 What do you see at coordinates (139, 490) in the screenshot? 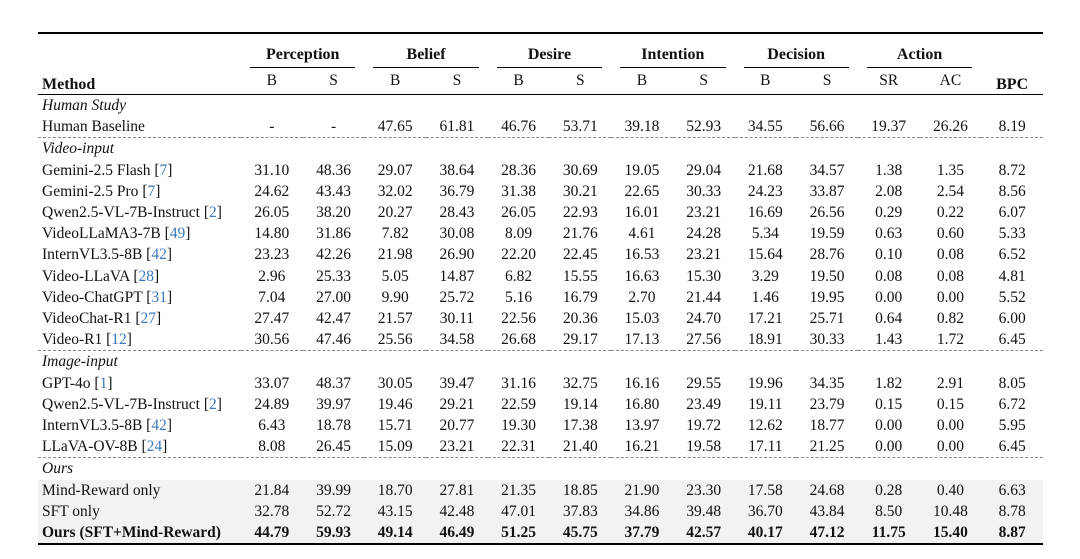
I see `method-cell: Mind-Reward only` at bounding box center [139, 490].